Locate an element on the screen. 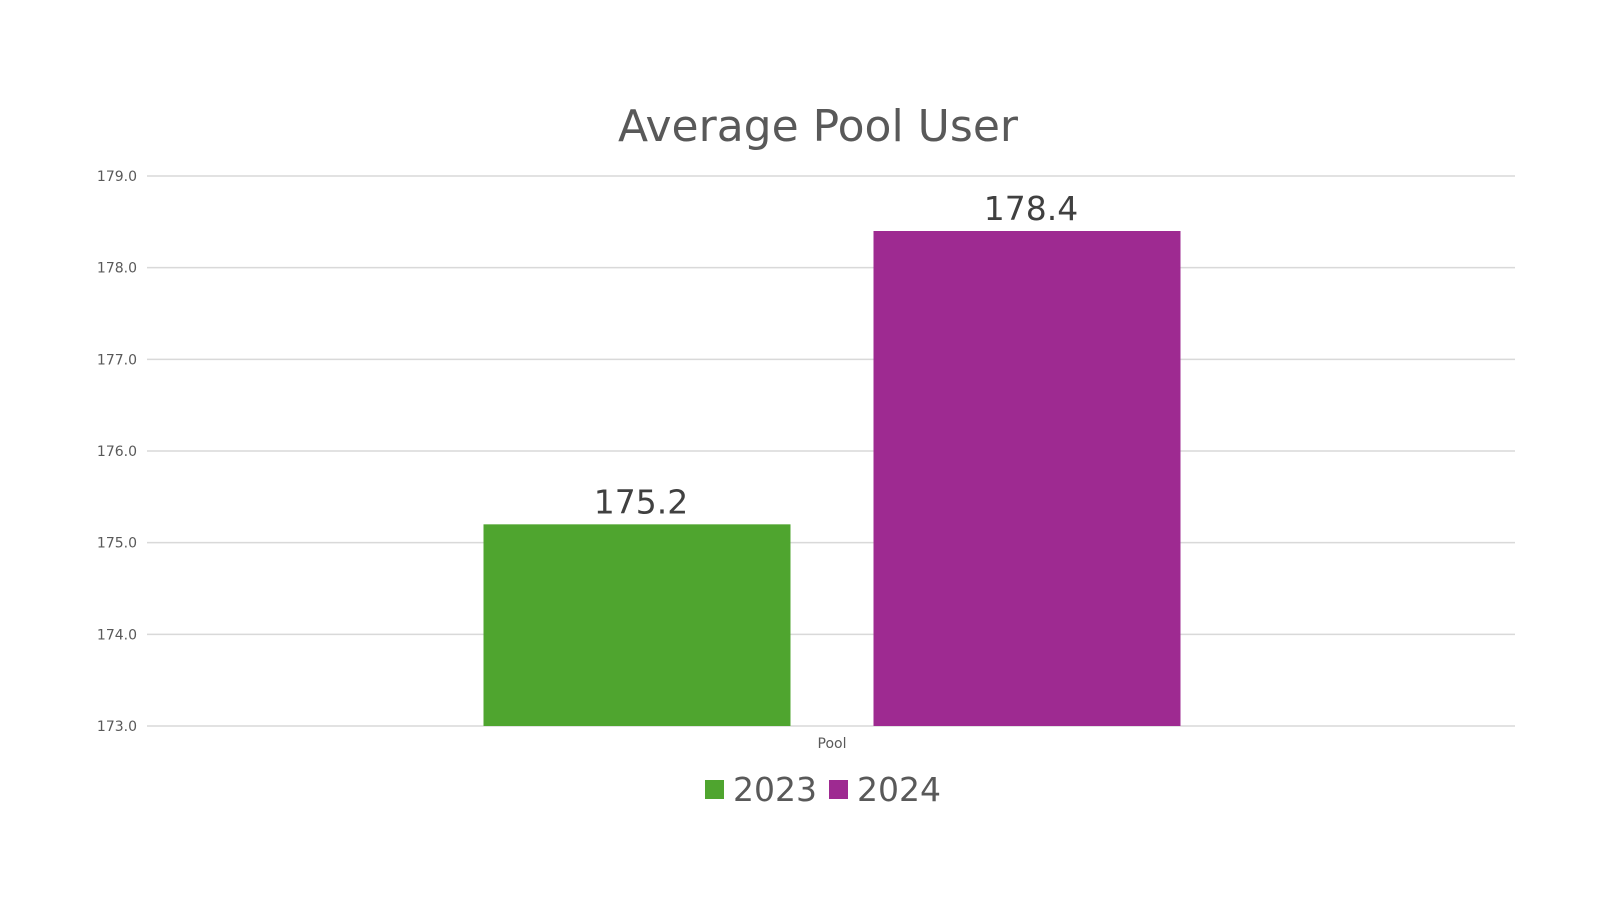 The width and height of the screenshot is (1600, 900). bar-2024 is located at coordinates (1027, 478).